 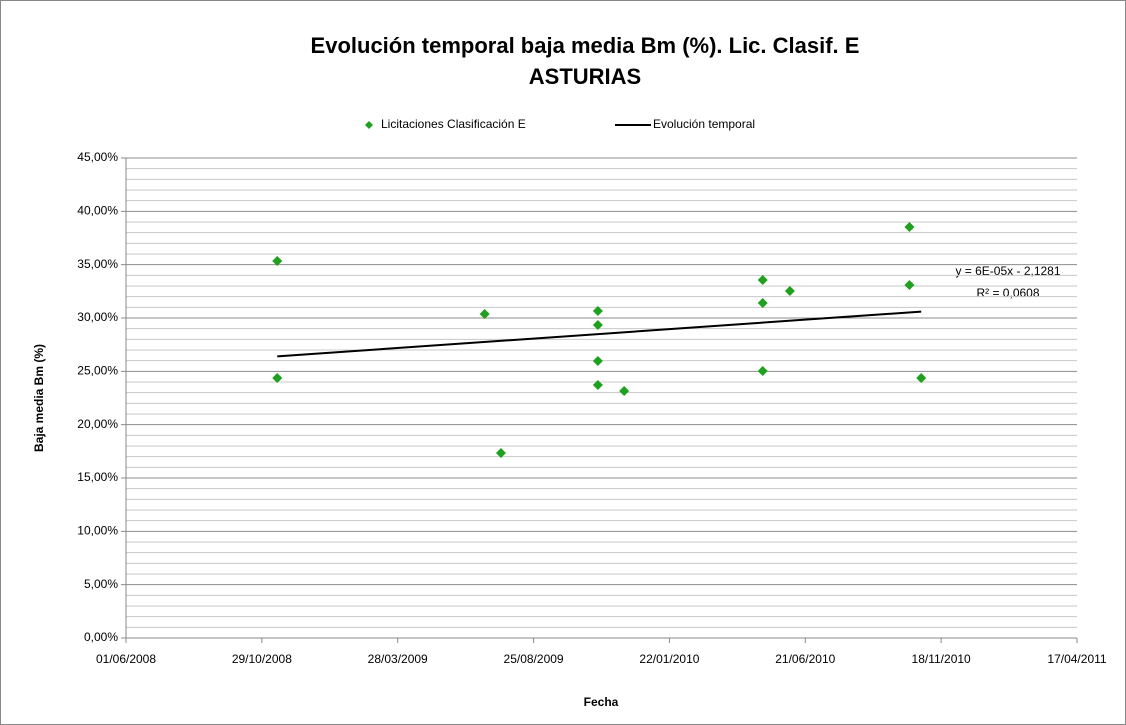 What do you see at coordinates (97, 157) in the screenshot?
I see `y-tick-label: 45,00%` at bounding box center [97, 157].